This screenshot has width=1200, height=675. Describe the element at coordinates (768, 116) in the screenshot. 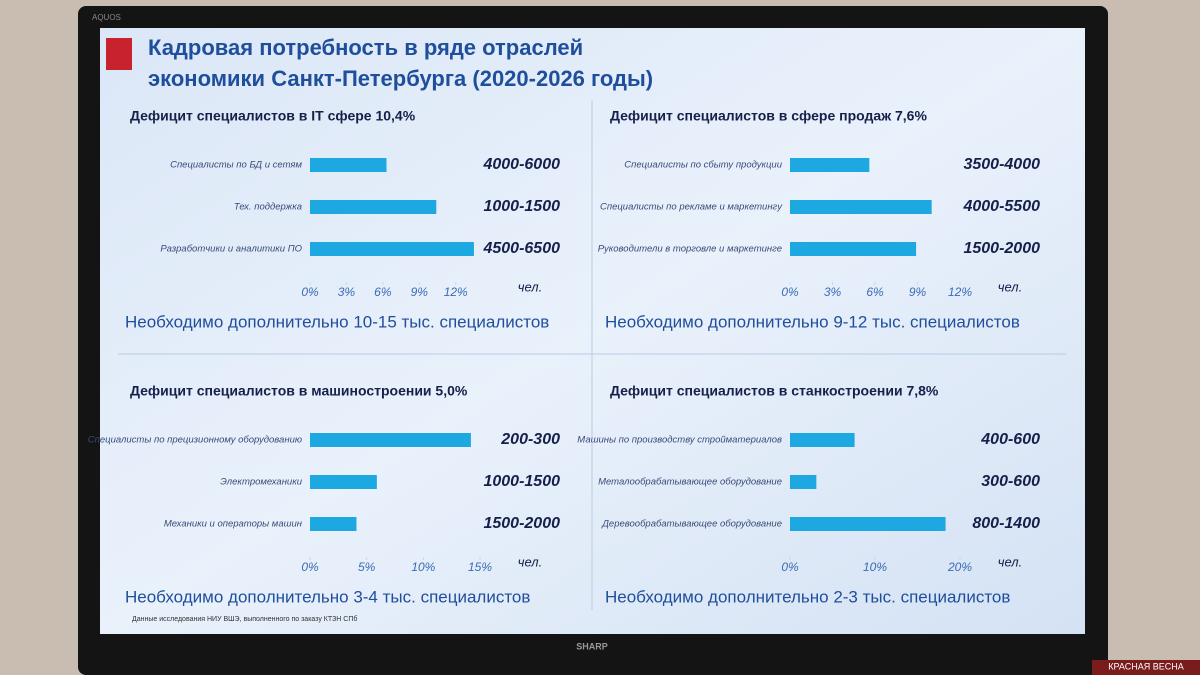

I see `chart-title: Дефицит специалистов в сфере продаж 7,6%` at that location.